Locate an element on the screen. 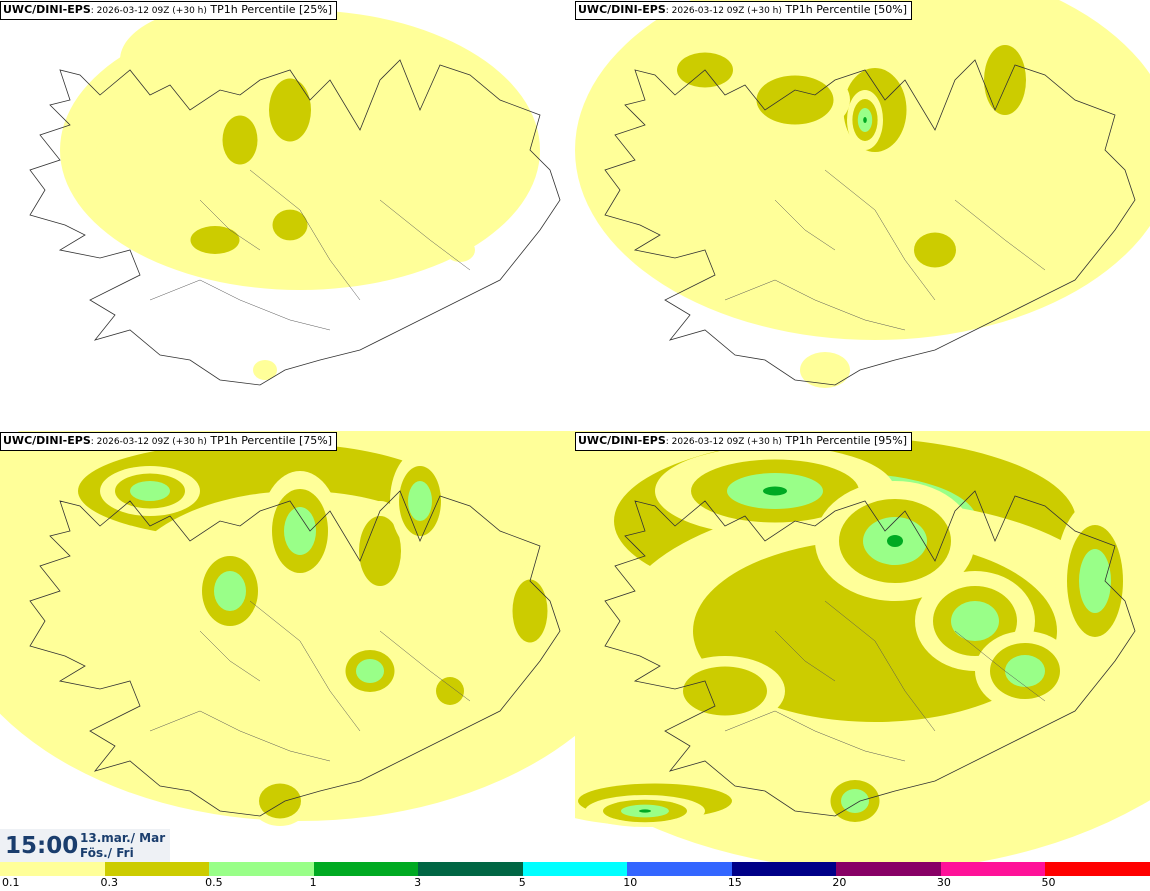 The width and height of the screenshot is (1150, 891). colorbar-label: 0.1 is located at coordinates (11, 882).